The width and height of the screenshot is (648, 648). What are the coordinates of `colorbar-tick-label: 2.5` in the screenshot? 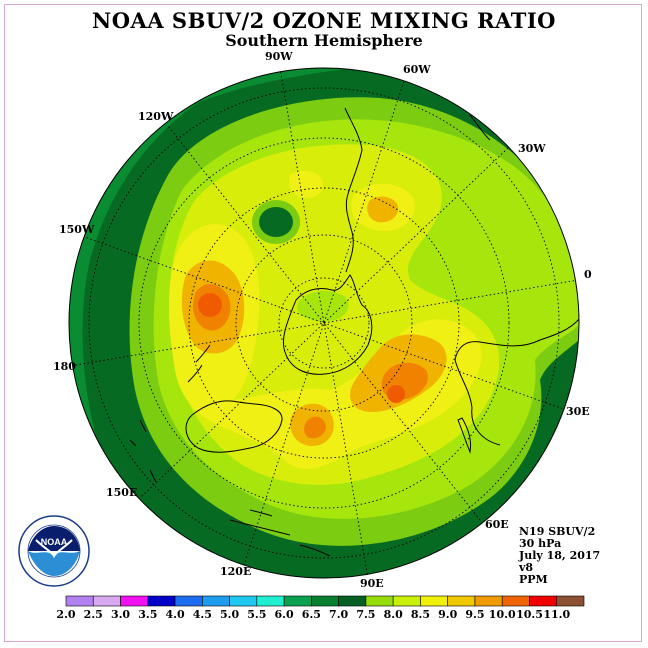 It's located at (93, 614).